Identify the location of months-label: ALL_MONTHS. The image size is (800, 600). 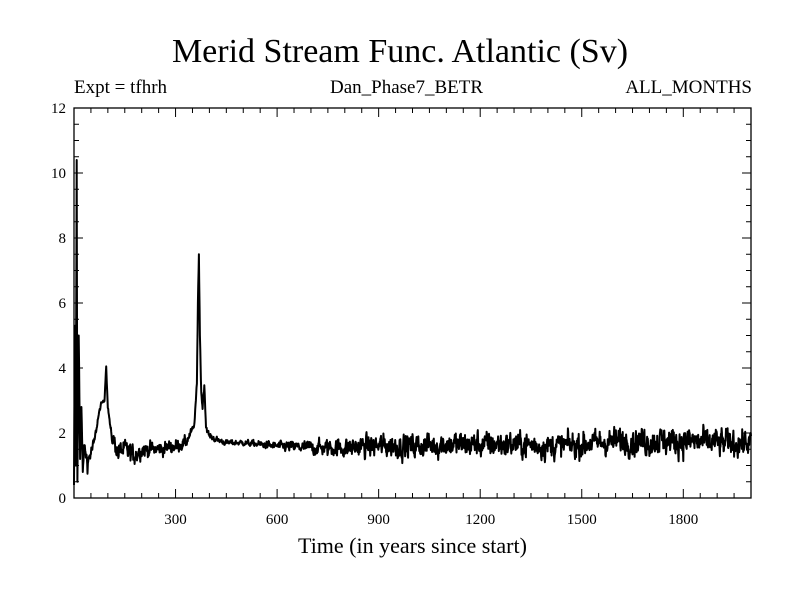
(688, 87).